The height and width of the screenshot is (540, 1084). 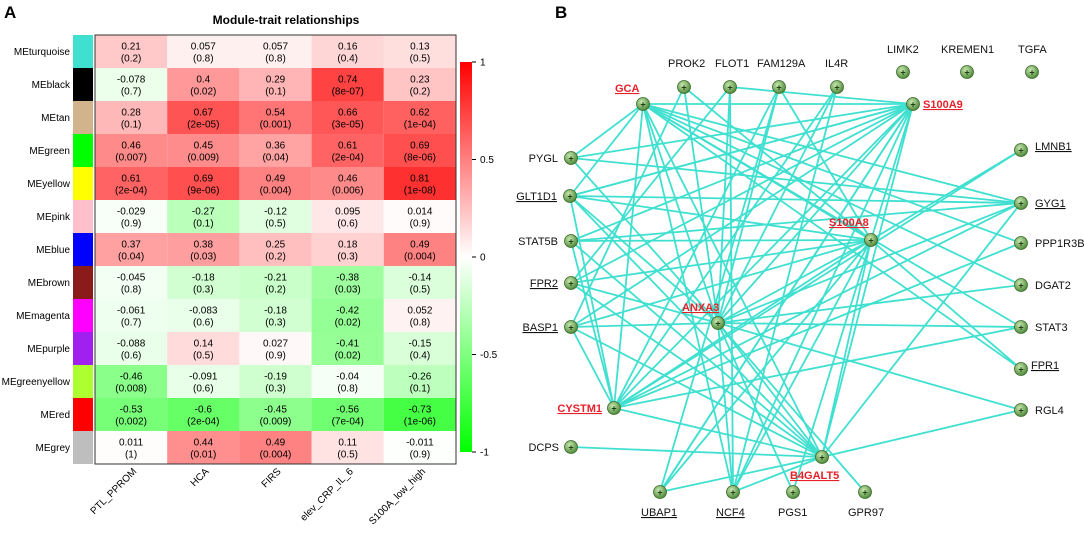 What do you see at coordinates (203, 377) in the screenshot?
I see `cell-correlation: -0.091` at bounding box center [203, 377].